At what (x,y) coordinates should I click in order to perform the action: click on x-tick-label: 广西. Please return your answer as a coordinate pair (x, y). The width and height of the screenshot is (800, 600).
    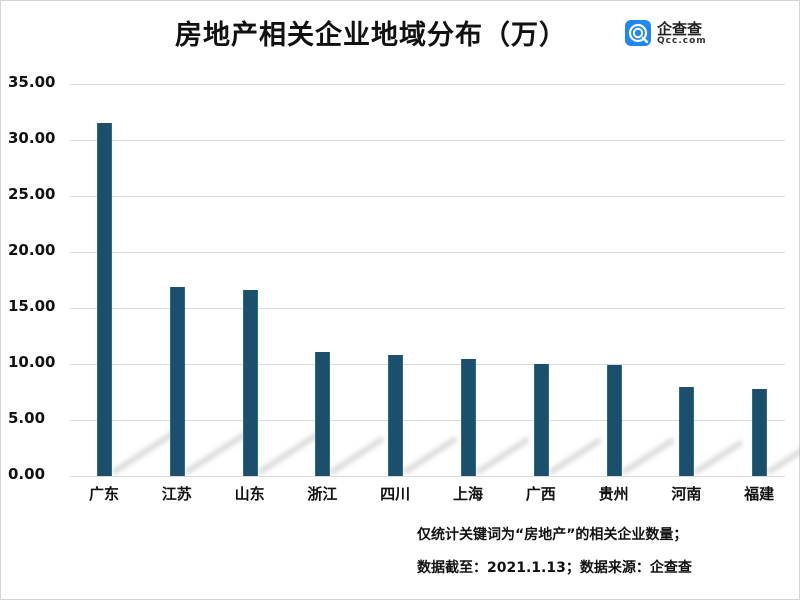
    Looking at the image, I should click on (540, 494).